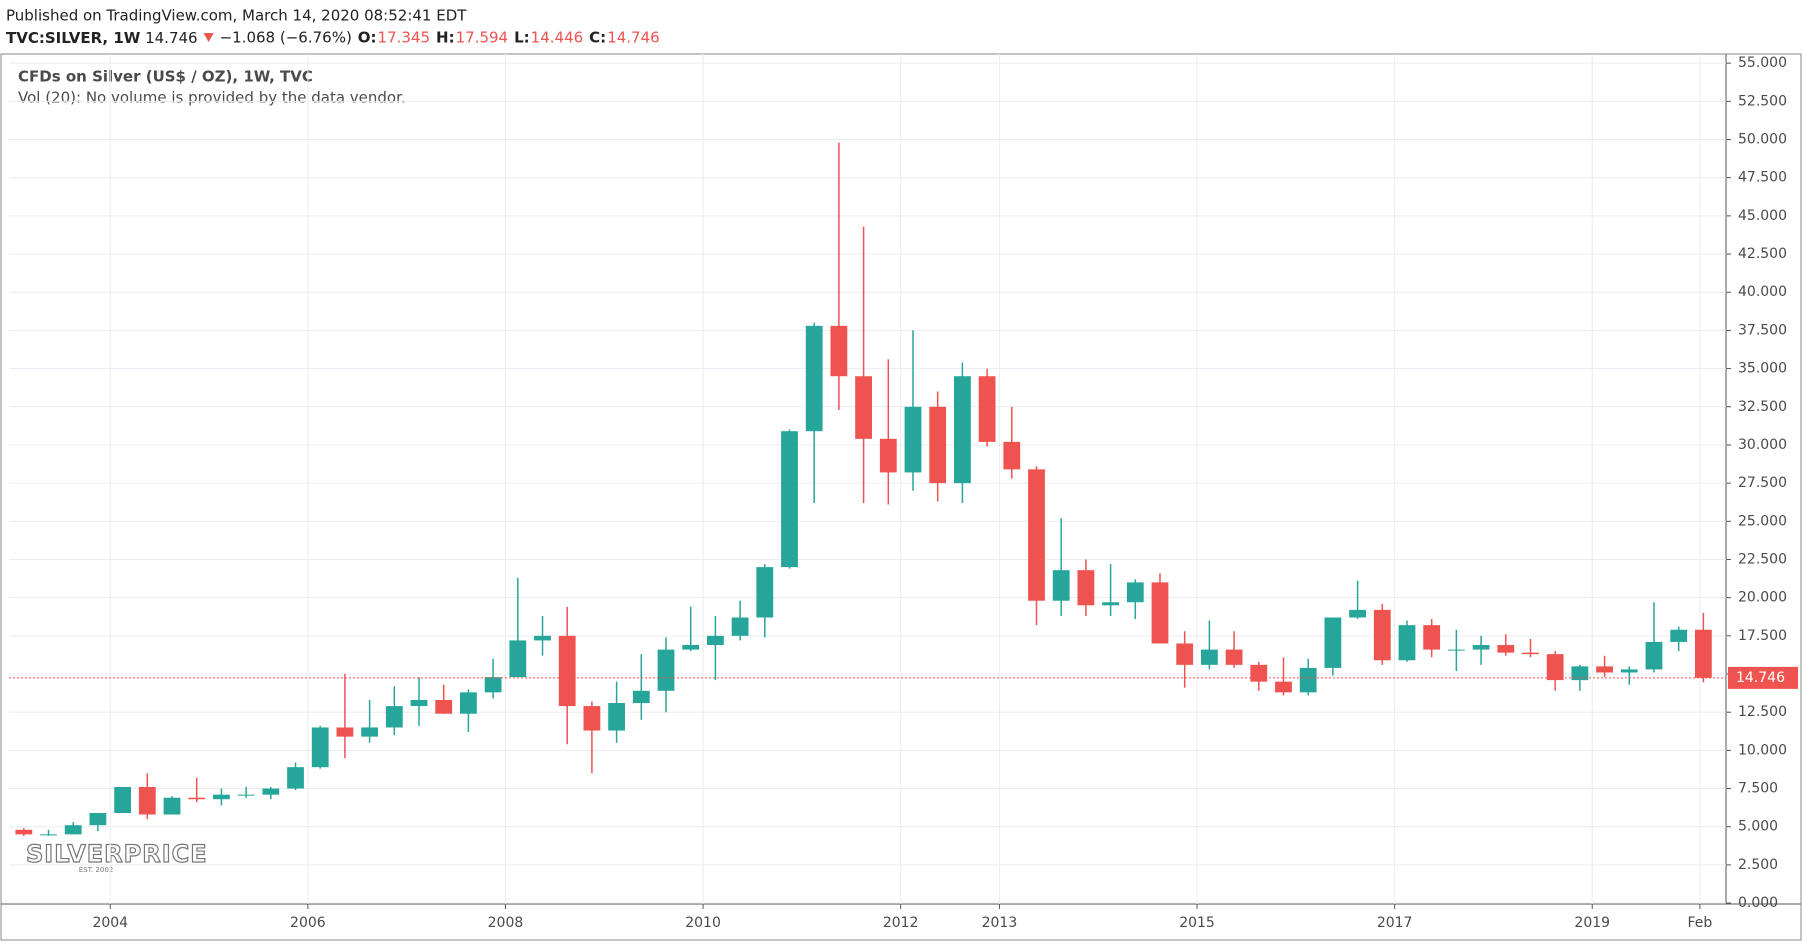 This screenshot has width=1802, height=947. I want to click on y-tick-label: 17.500, so click(1762, 636).